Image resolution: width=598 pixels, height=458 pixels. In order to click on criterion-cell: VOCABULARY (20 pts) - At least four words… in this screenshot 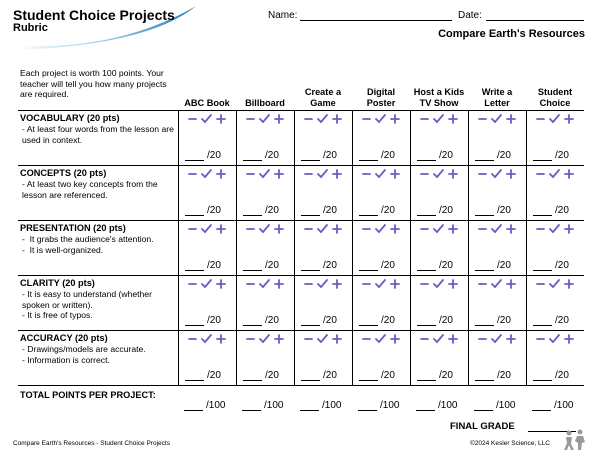, I will do `click(98, 137)`.